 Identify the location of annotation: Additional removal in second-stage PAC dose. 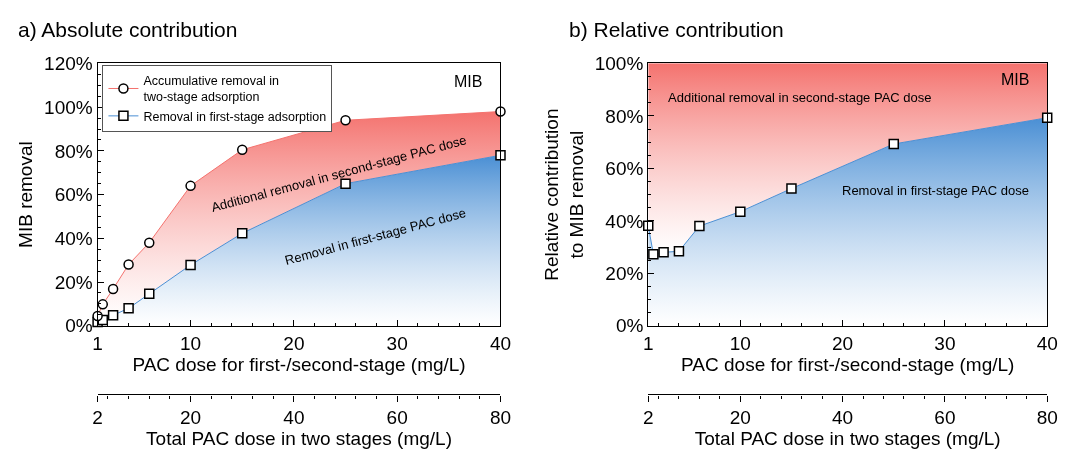
(800, 97).